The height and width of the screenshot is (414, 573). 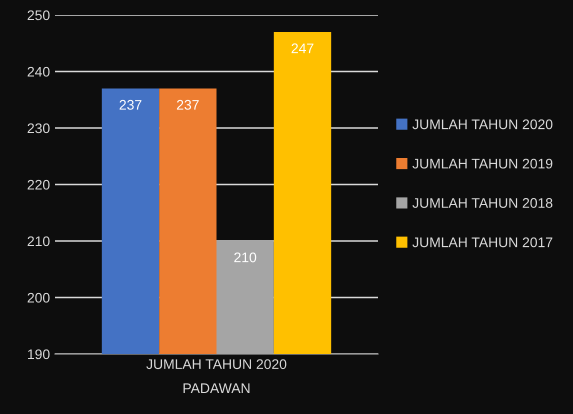 What do you see at coordinates (39, 354) in the screenshot?
I see `y-tick-label: 190` at bounding box center [39, 354].